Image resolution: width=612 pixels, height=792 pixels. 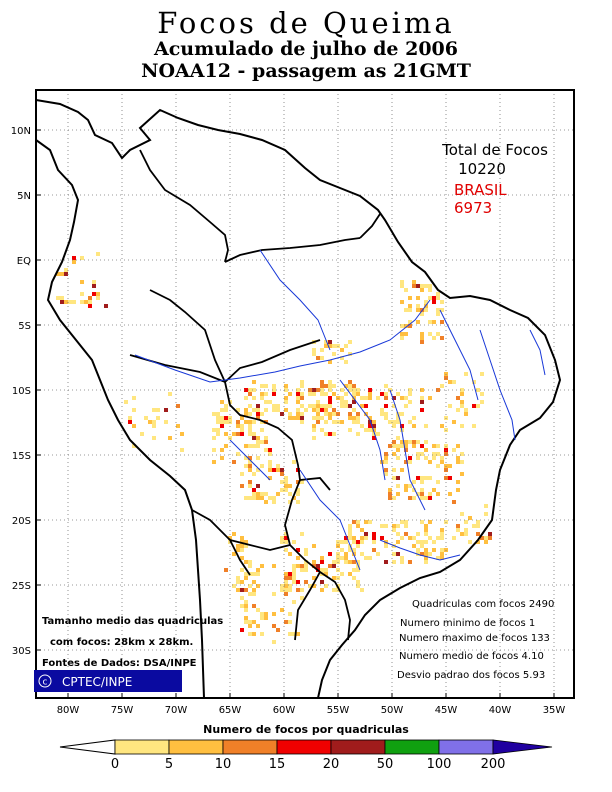 I want to click on lon-label: 75W, so click(x=122, y=710).